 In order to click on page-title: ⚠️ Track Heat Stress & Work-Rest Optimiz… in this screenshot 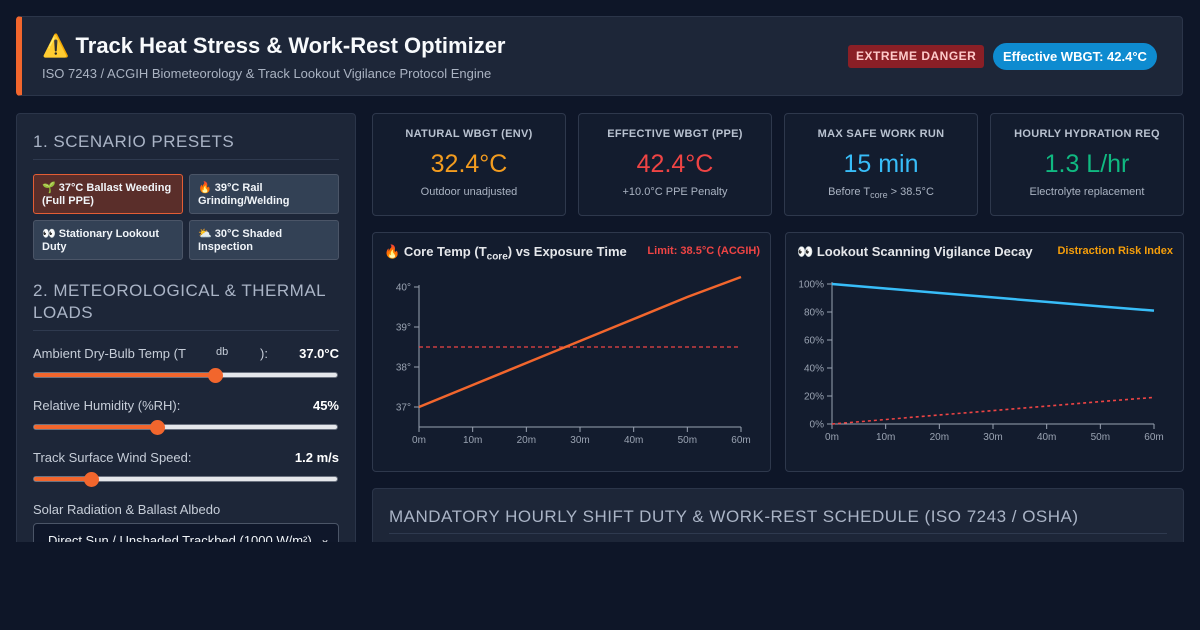, I will do `click(274, 46)`.